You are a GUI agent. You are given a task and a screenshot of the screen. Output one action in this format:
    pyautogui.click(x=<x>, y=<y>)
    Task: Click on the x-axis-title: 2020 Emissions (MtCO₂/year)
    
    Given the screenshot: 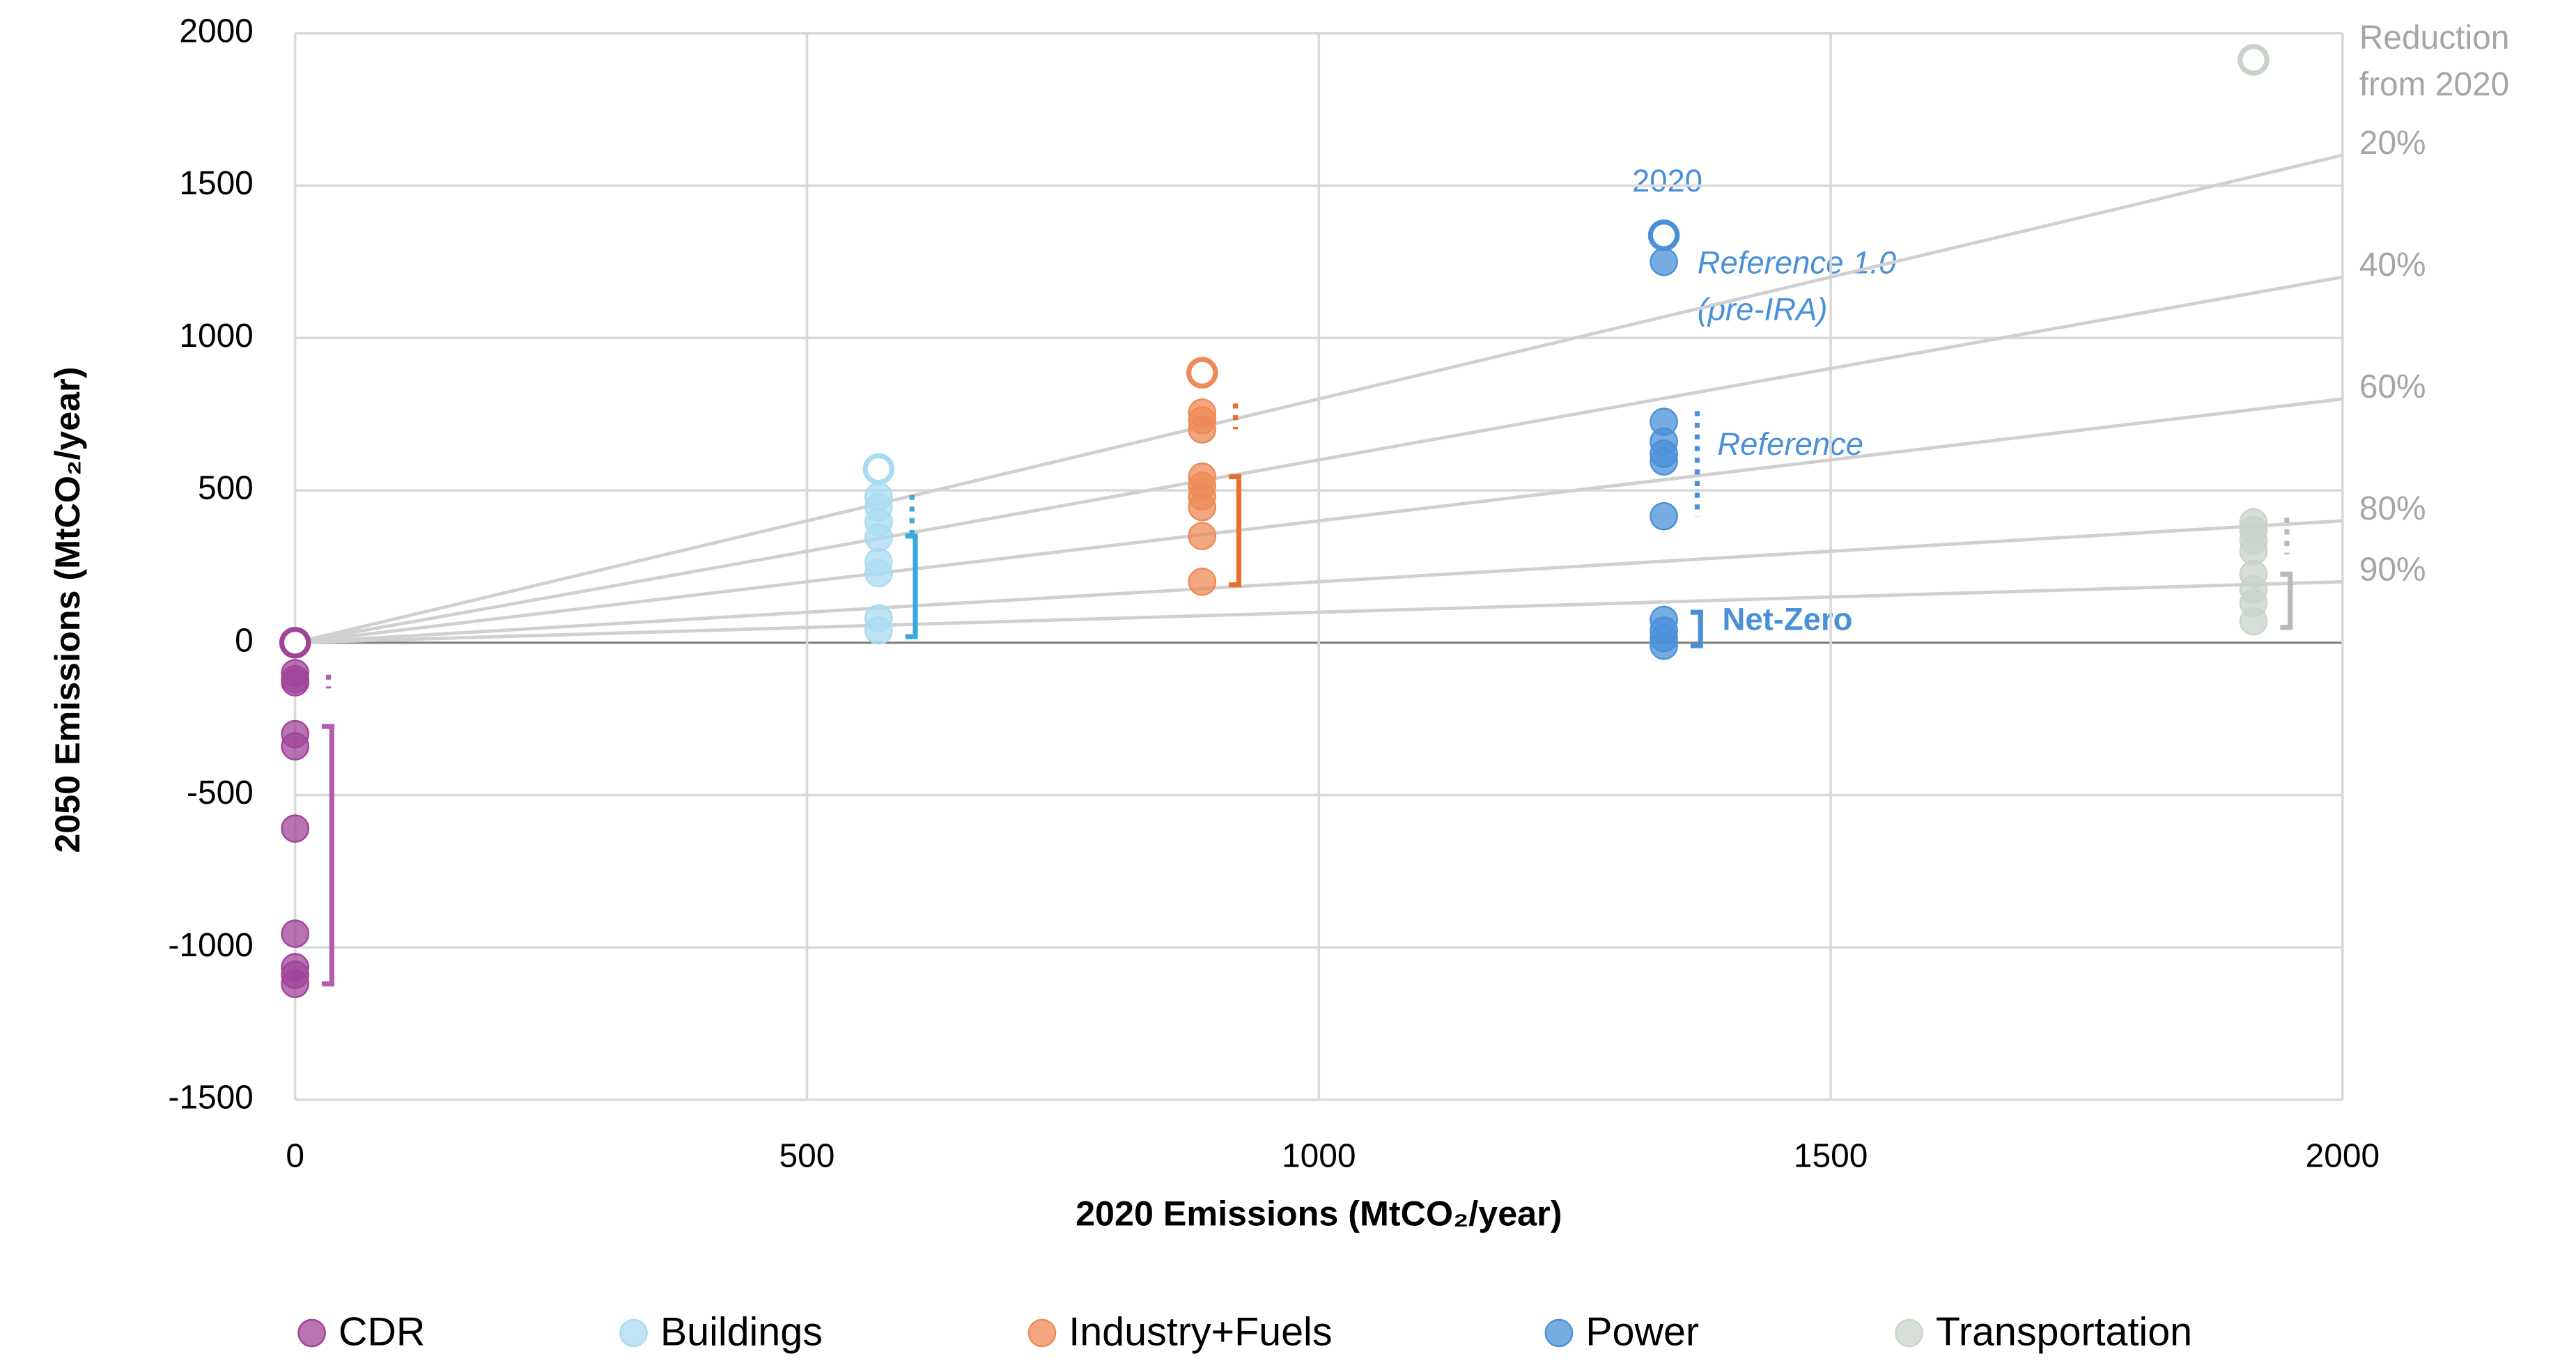 What is the action you would take?
    pyautogui.click(x=1319, y=1213)
    